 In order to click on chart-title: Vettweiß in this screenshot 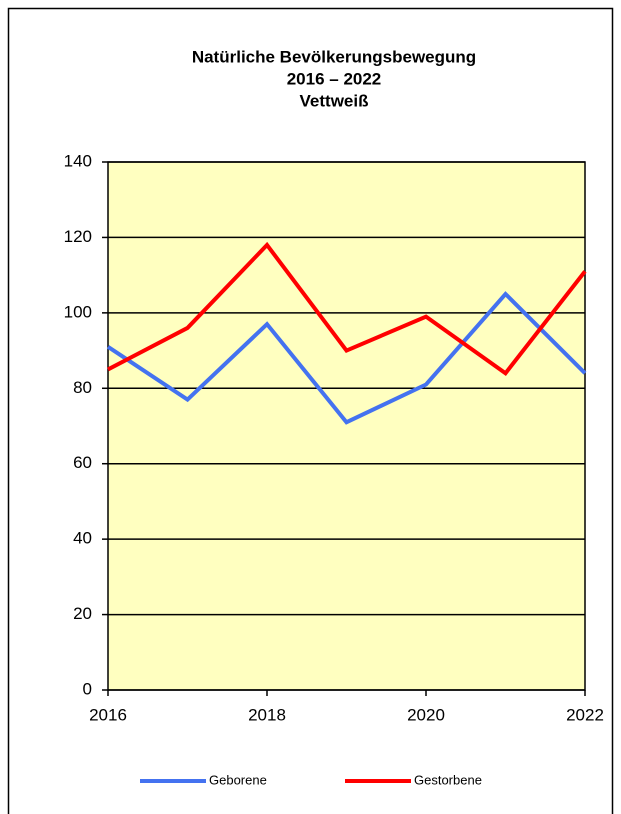, I will do `click(334, 100)`.